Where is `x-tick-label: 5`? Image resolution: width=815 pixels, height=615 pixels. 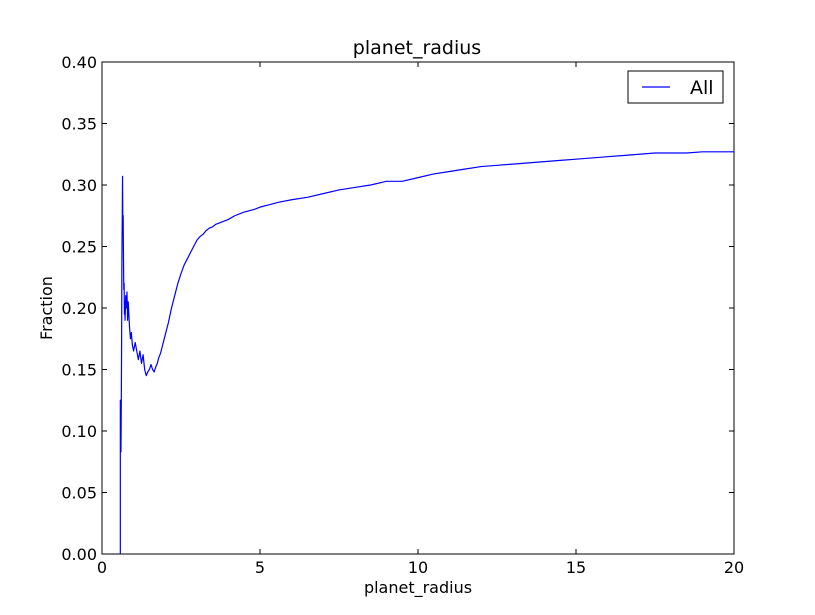 x-tick-label: 5 is located at coordinates (260, 567).